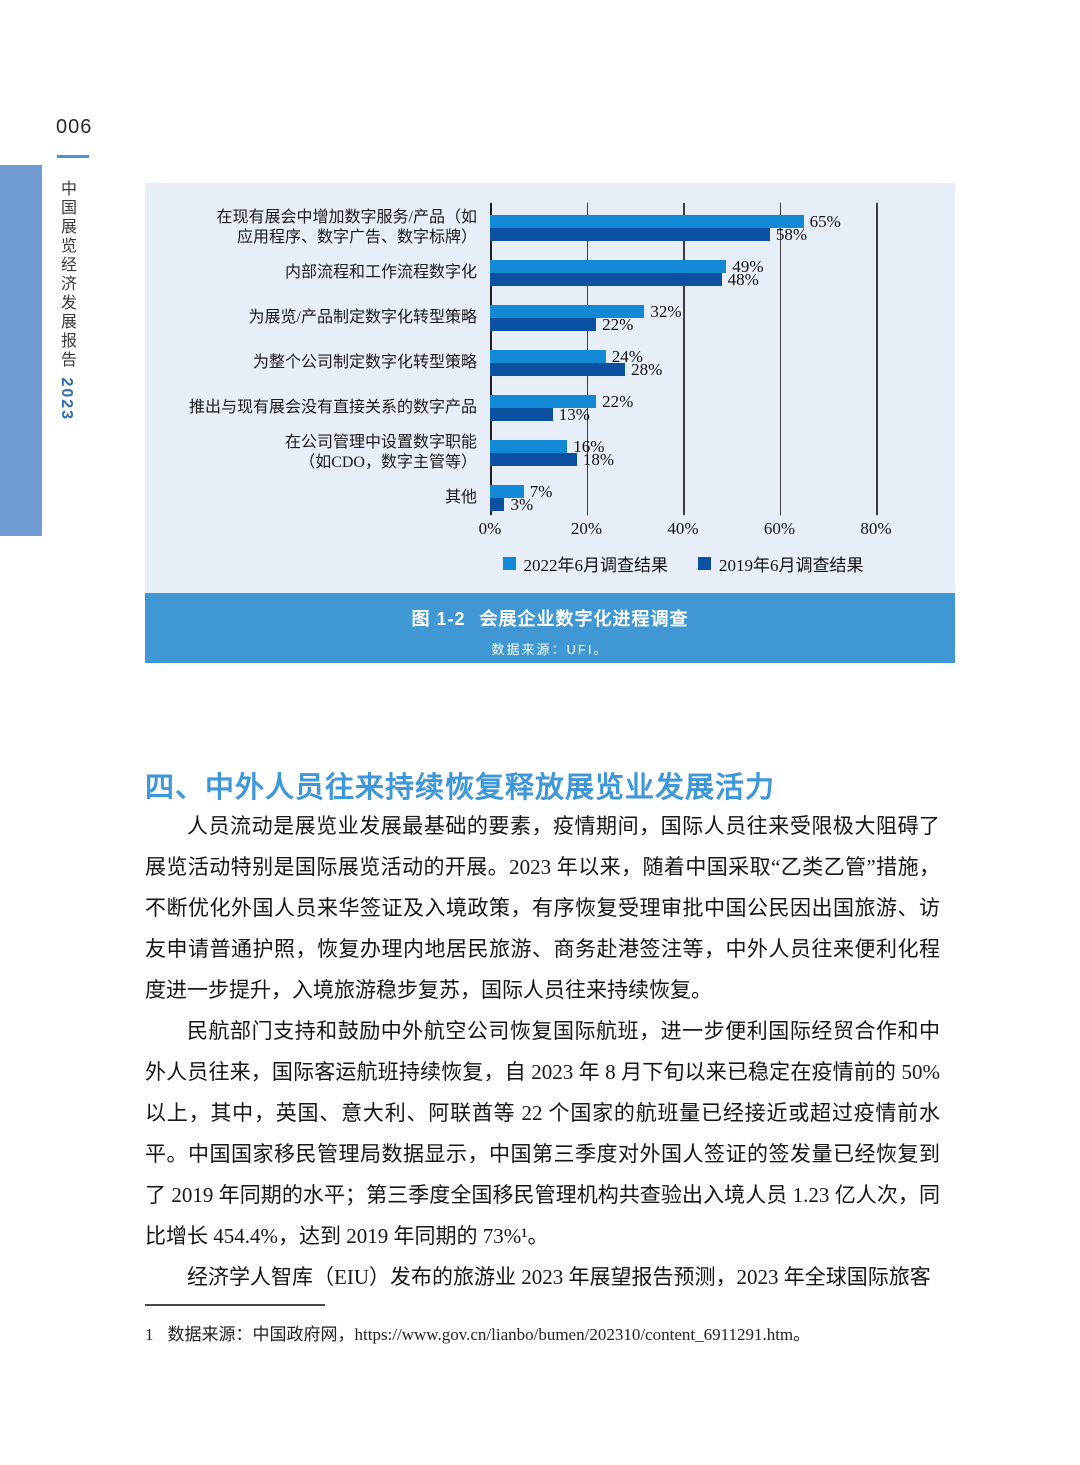  I want to click on bar-value-label: 65%, so click(825, 221).